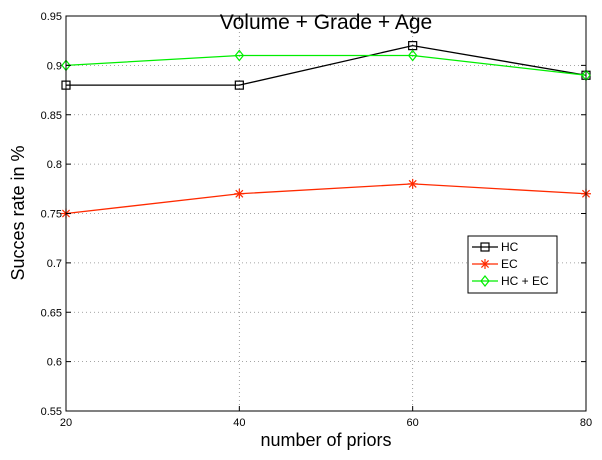 The image size is (602, 460). Describe the element at coordinates (239, 85) in the screenshot. I see `data-point-hc` at that location.